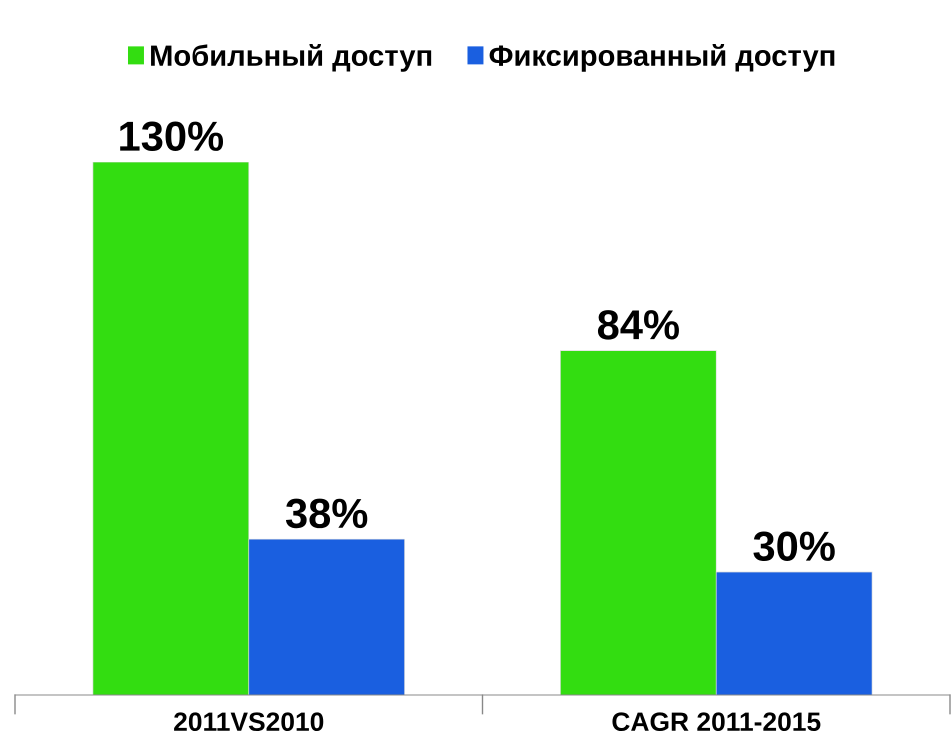 The image size is (951, 747). Describe the element at coordinates (327, 513) in the screenshot. I see `data-label: 38%` at that location.